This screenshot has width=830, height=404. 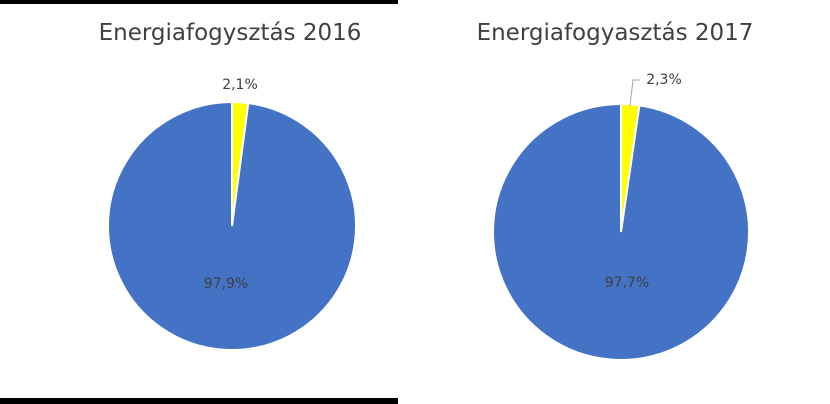 What do you see at coordinates (615, 33) in the screenshot?
I see `chart-title: Energiafogyasztás 2017` at bounding box center [615, 33].